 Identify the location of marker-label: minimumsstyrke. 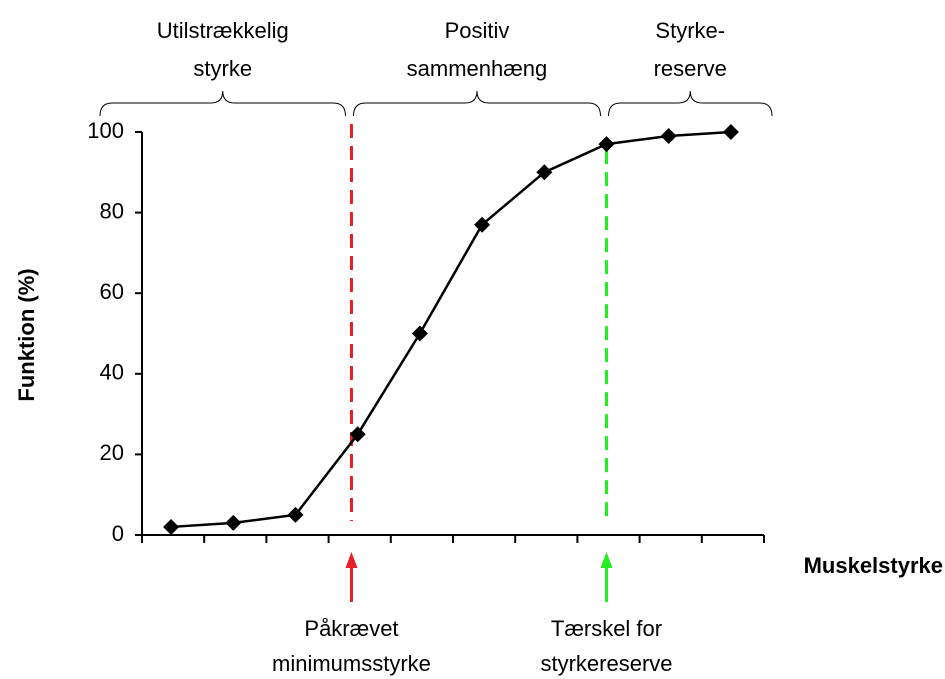
(351, 663).